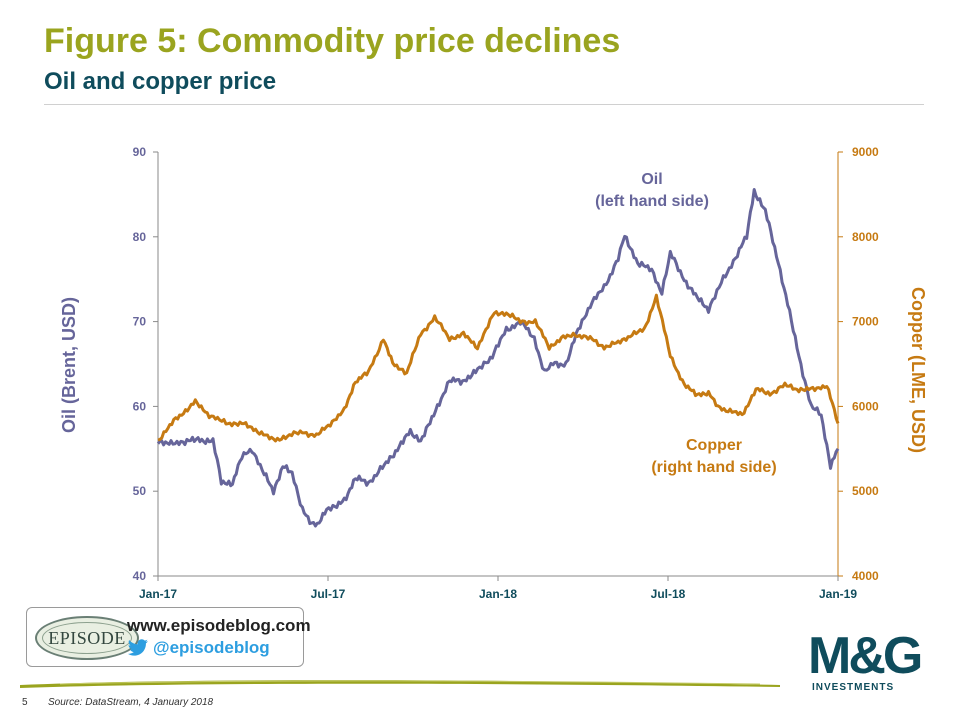  What do you see at coordinates (158, 594) in the screenshot?
I see `x-tick-label: Jan-17` at bounding box center [158, 594].